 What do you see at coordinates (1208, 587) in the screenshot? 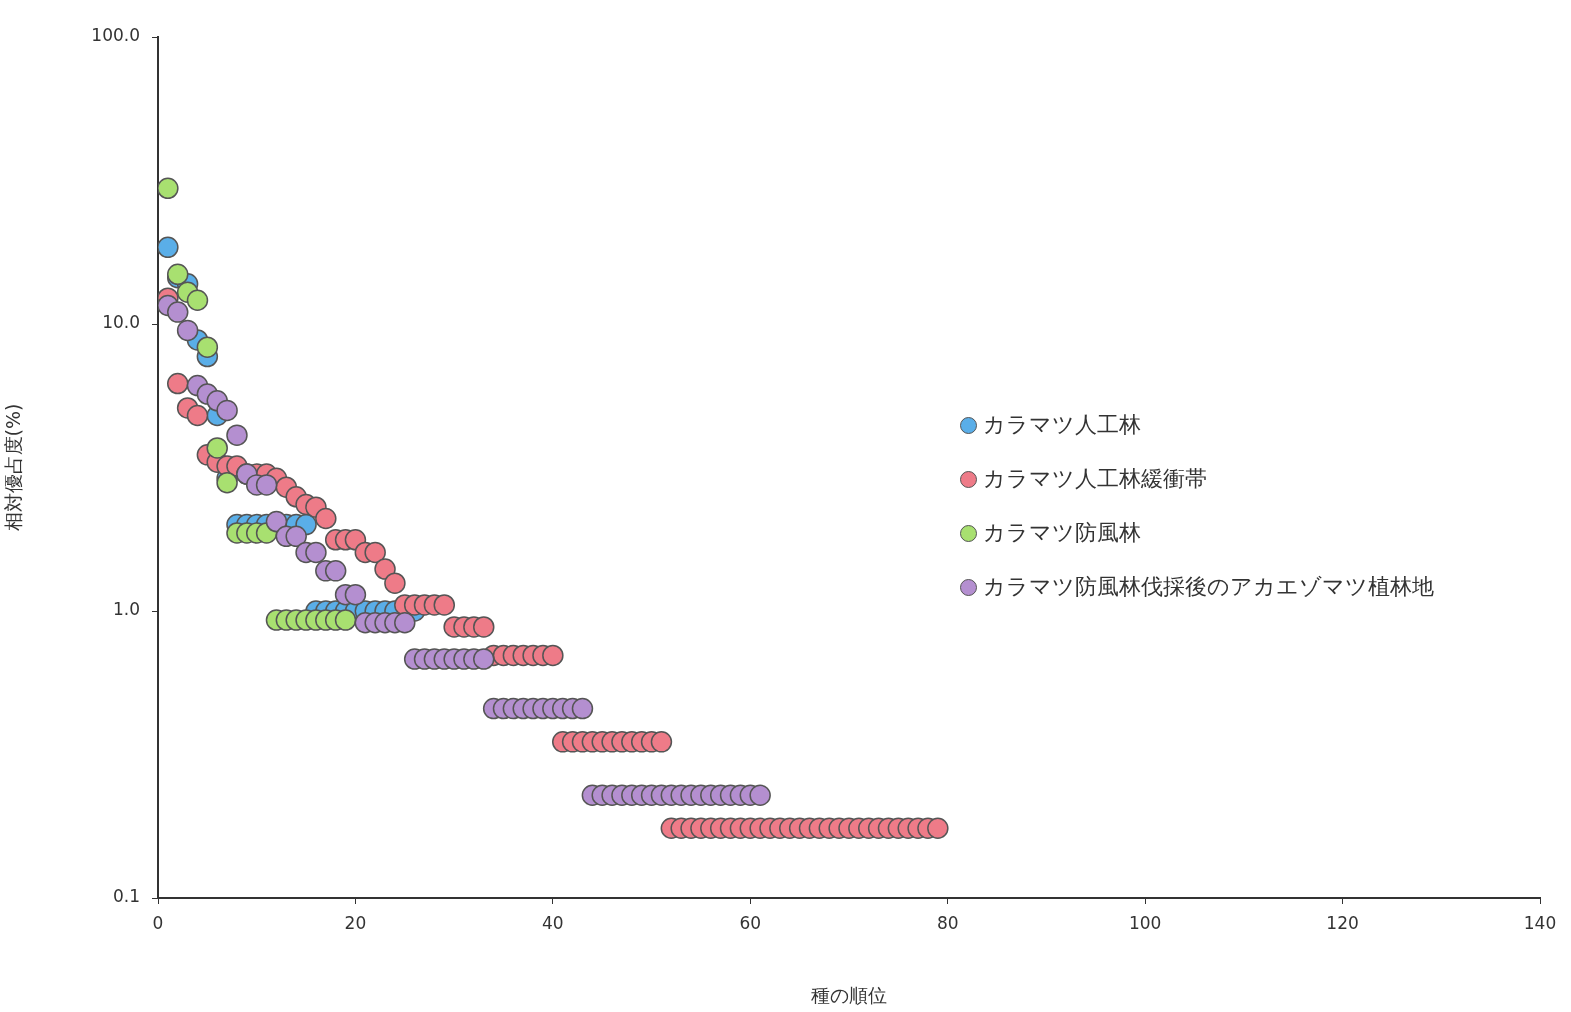
I see `legend-label: カラマツ防風林伐採後のアカエゾマツ植林地` at bounding box center [1208, 587].